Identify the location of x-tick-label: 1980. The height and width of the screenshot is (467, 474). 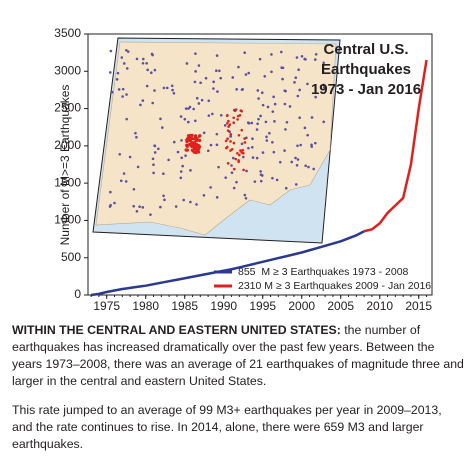
(145, 306).